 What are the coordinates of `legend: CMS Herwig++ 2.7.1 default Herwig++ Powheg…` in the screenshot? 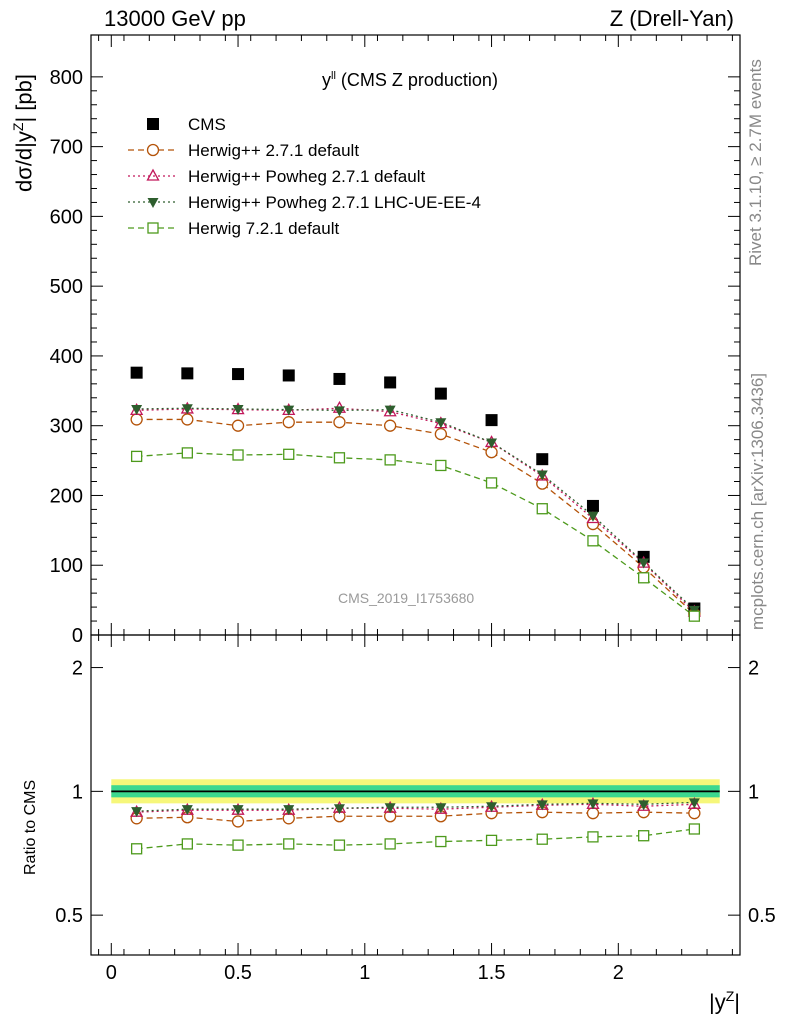 It's located at (304, 176).